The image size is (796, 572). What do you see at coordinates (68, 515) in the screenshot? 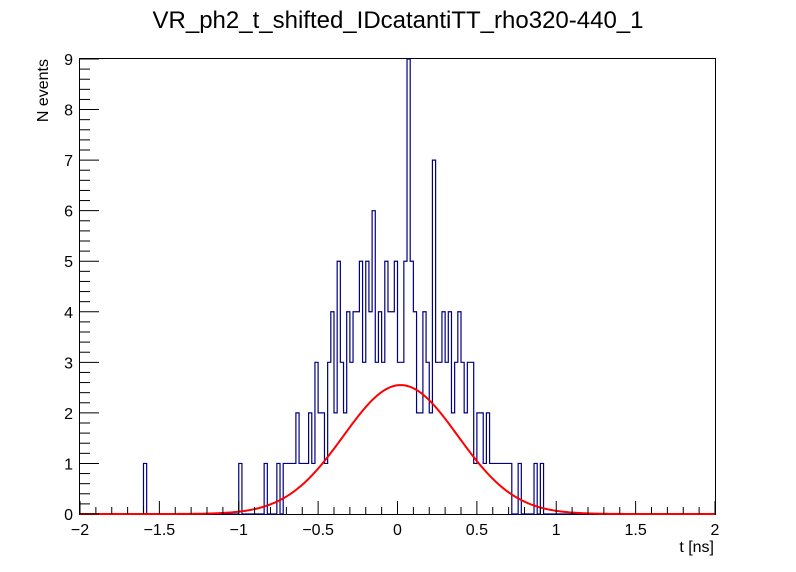
I see `y-tick-label: 0` at bounding box center [68, 515].